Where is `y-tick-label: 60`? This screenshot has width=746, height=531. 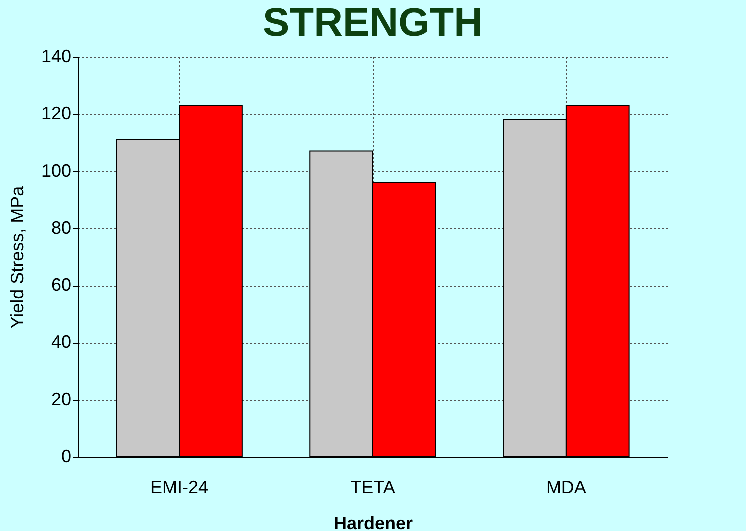
y-tick-label: 60 is located at coordinates (61, 285).